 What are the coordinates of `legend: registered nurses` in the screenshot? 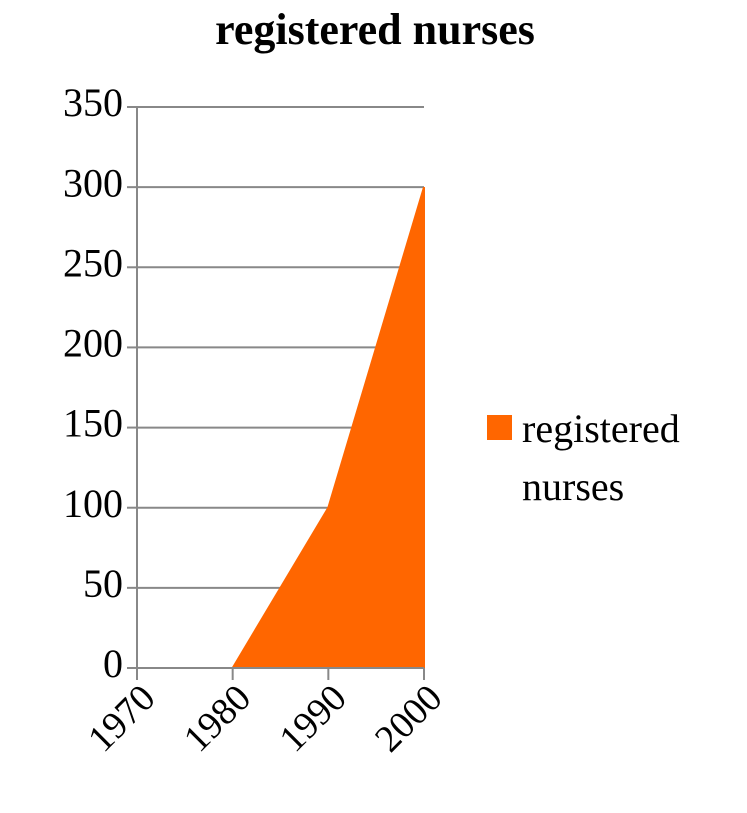 It's located at (607, 458).